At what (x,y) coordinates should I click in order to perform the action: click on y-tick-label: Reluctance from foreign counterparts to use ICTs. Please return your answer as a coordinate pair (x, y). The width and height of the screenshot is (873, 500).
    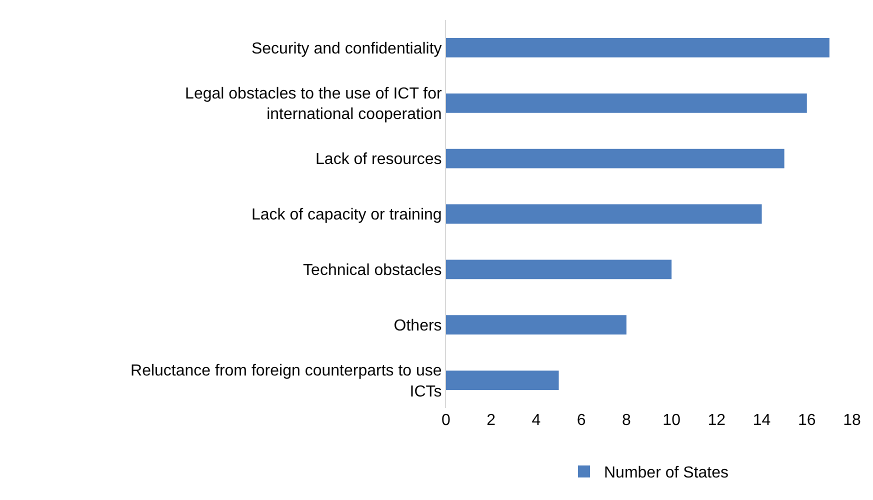
    Looking at the image, I should click on (286, 381).